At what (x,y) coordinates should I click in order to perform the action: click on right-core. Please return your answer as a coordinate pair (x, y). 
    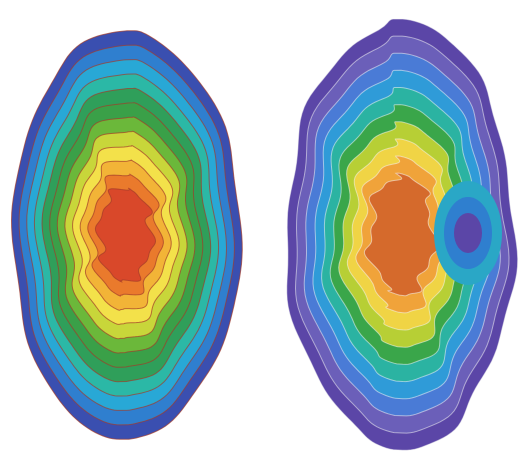
    Looking at the image, I should click on (468, 233).